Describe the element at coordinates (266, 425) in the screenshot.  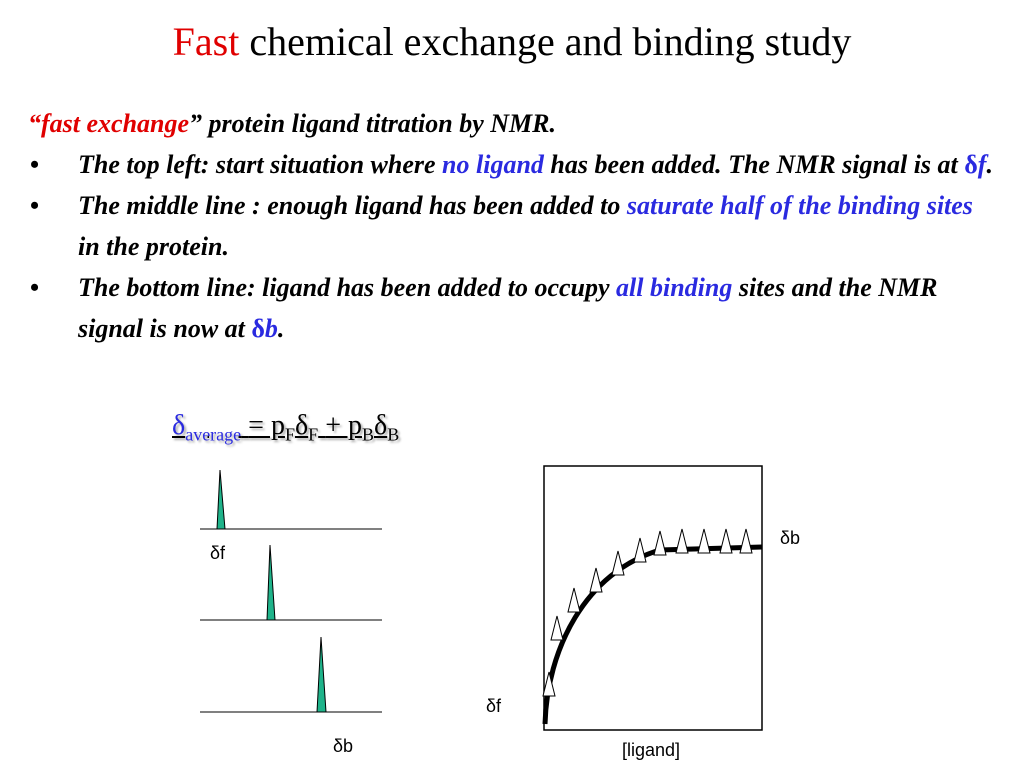
I see `term: = p` at that location.